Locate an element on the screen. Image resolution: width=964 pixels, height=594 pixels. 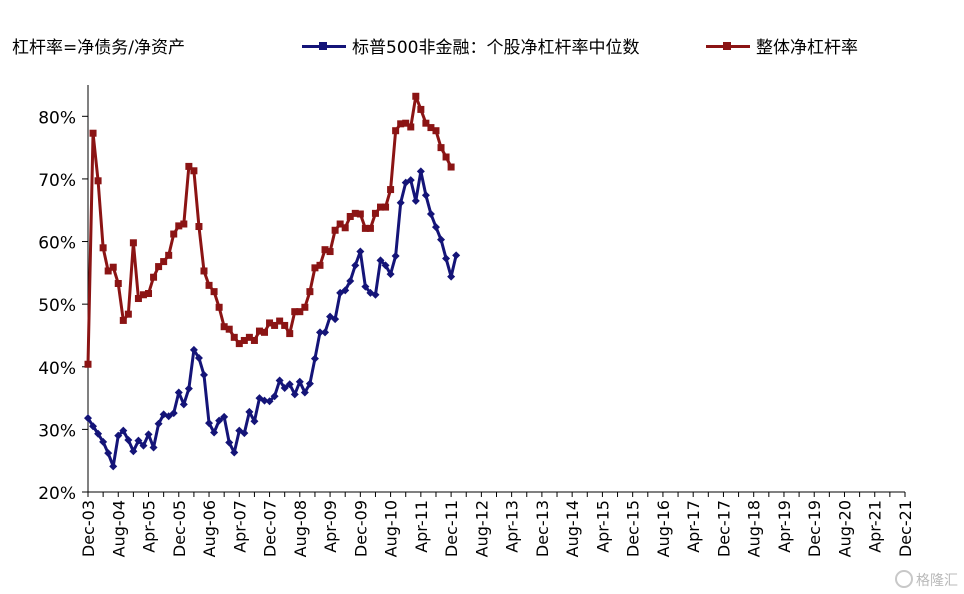
x-tick-label: Apr-15 is located at coordinates (602, 526).